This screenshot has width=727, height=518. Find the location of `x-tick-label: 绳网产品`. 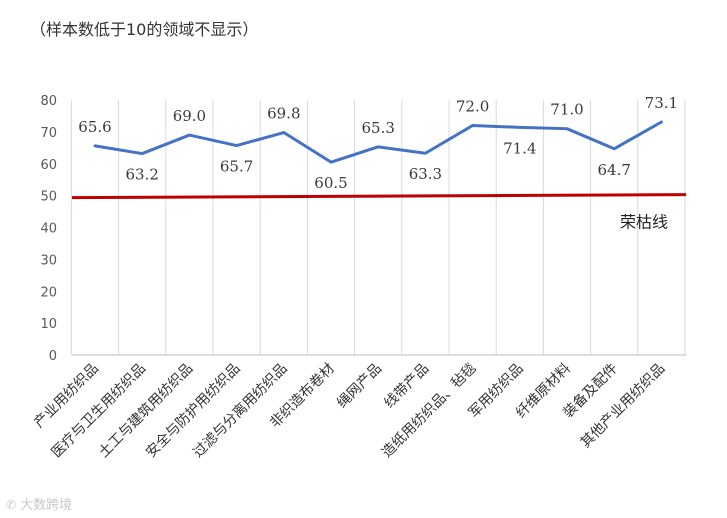

x-tick-label: 绳网产品 is located at coordinates (359, 386).